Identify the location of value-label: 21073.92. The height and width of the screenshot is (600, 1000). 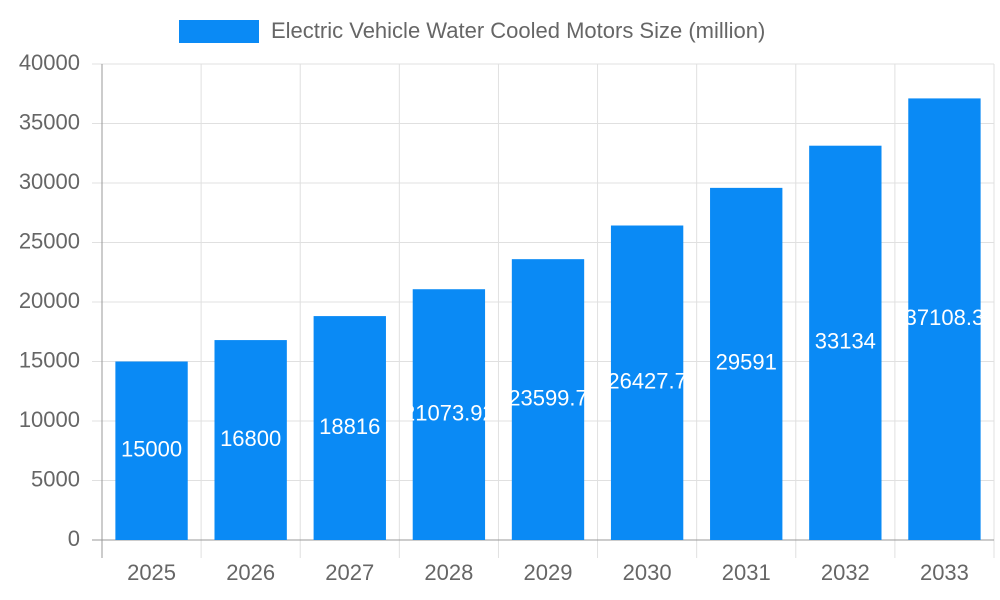
(449, 412).